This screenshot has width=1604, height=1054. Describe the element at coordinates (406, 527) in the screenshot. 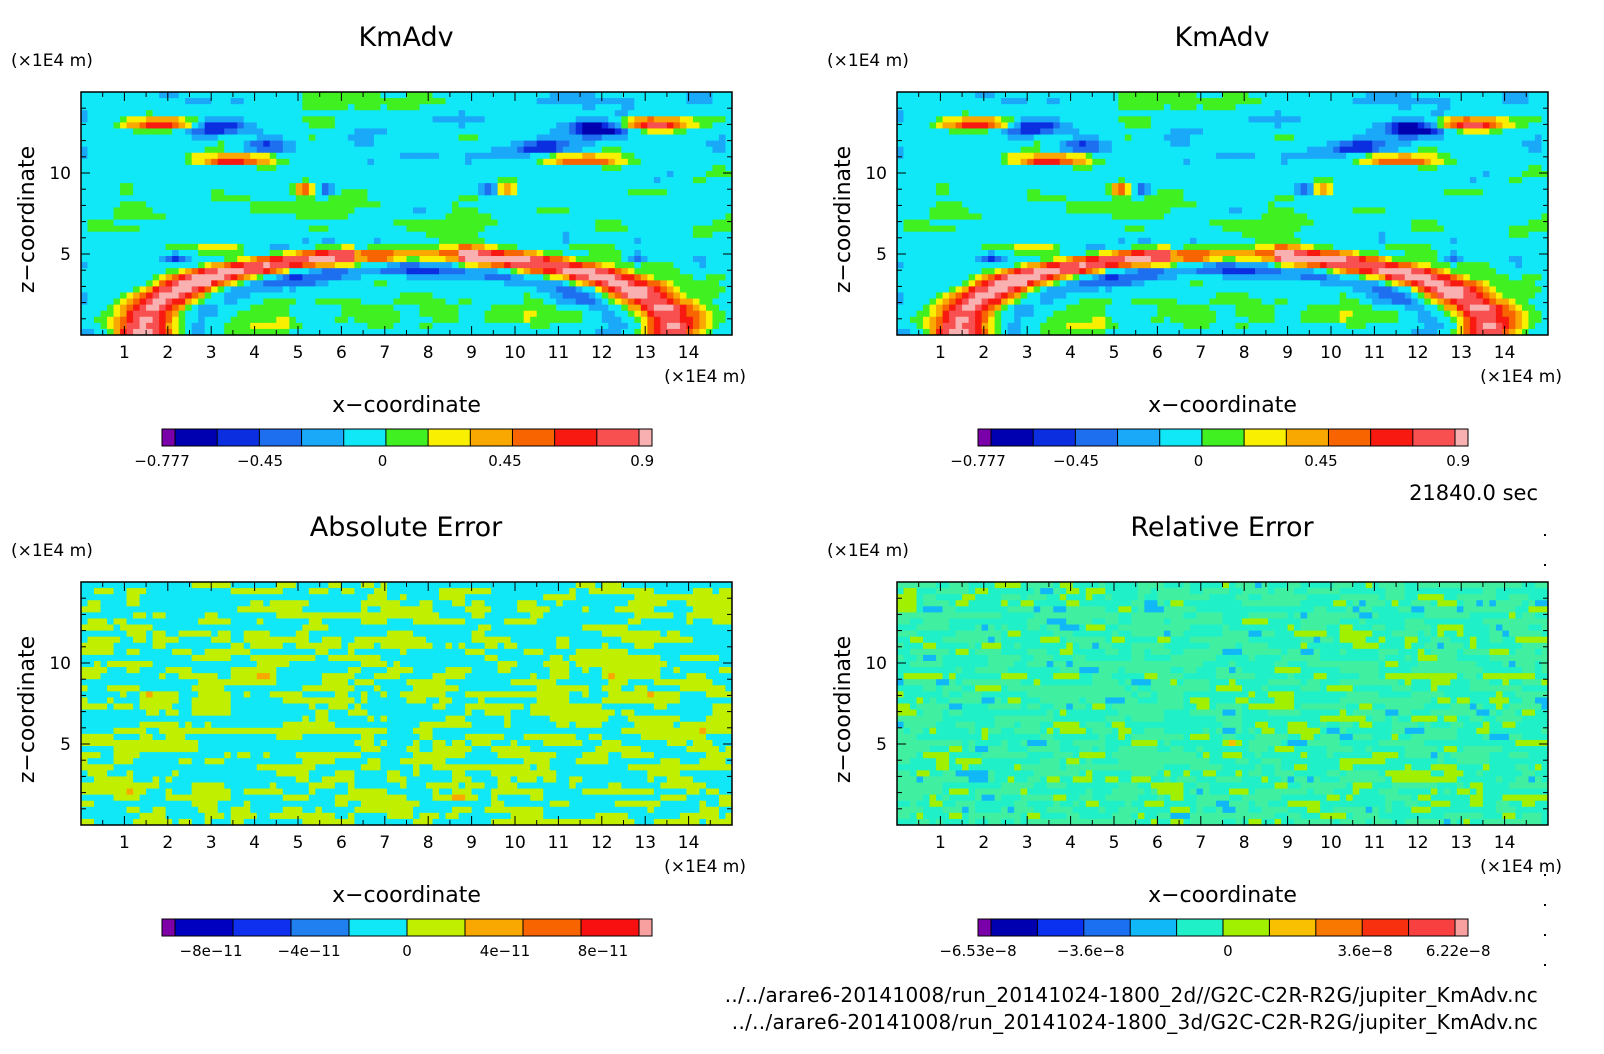

I see `chart-title: Absolute Error` at that location.